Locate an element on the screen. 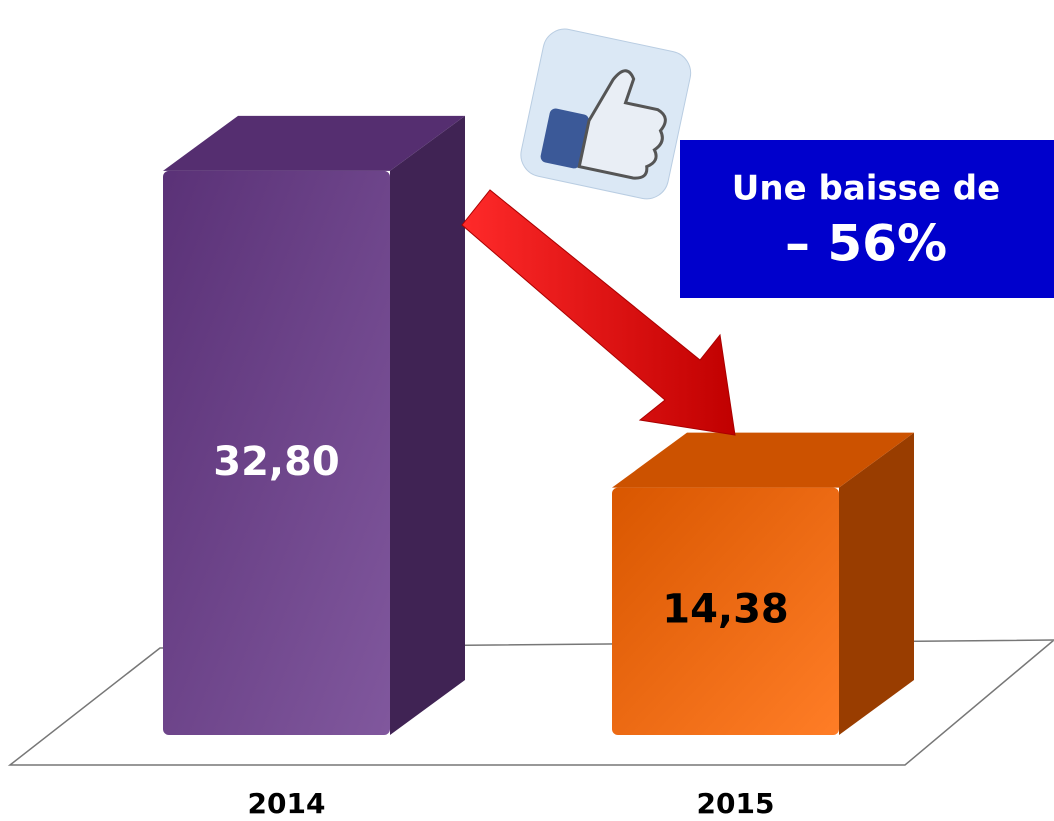 The width and height of the screenshot is (1054, 821). annotation-value: – 56% is located at coordinates (866, 244).